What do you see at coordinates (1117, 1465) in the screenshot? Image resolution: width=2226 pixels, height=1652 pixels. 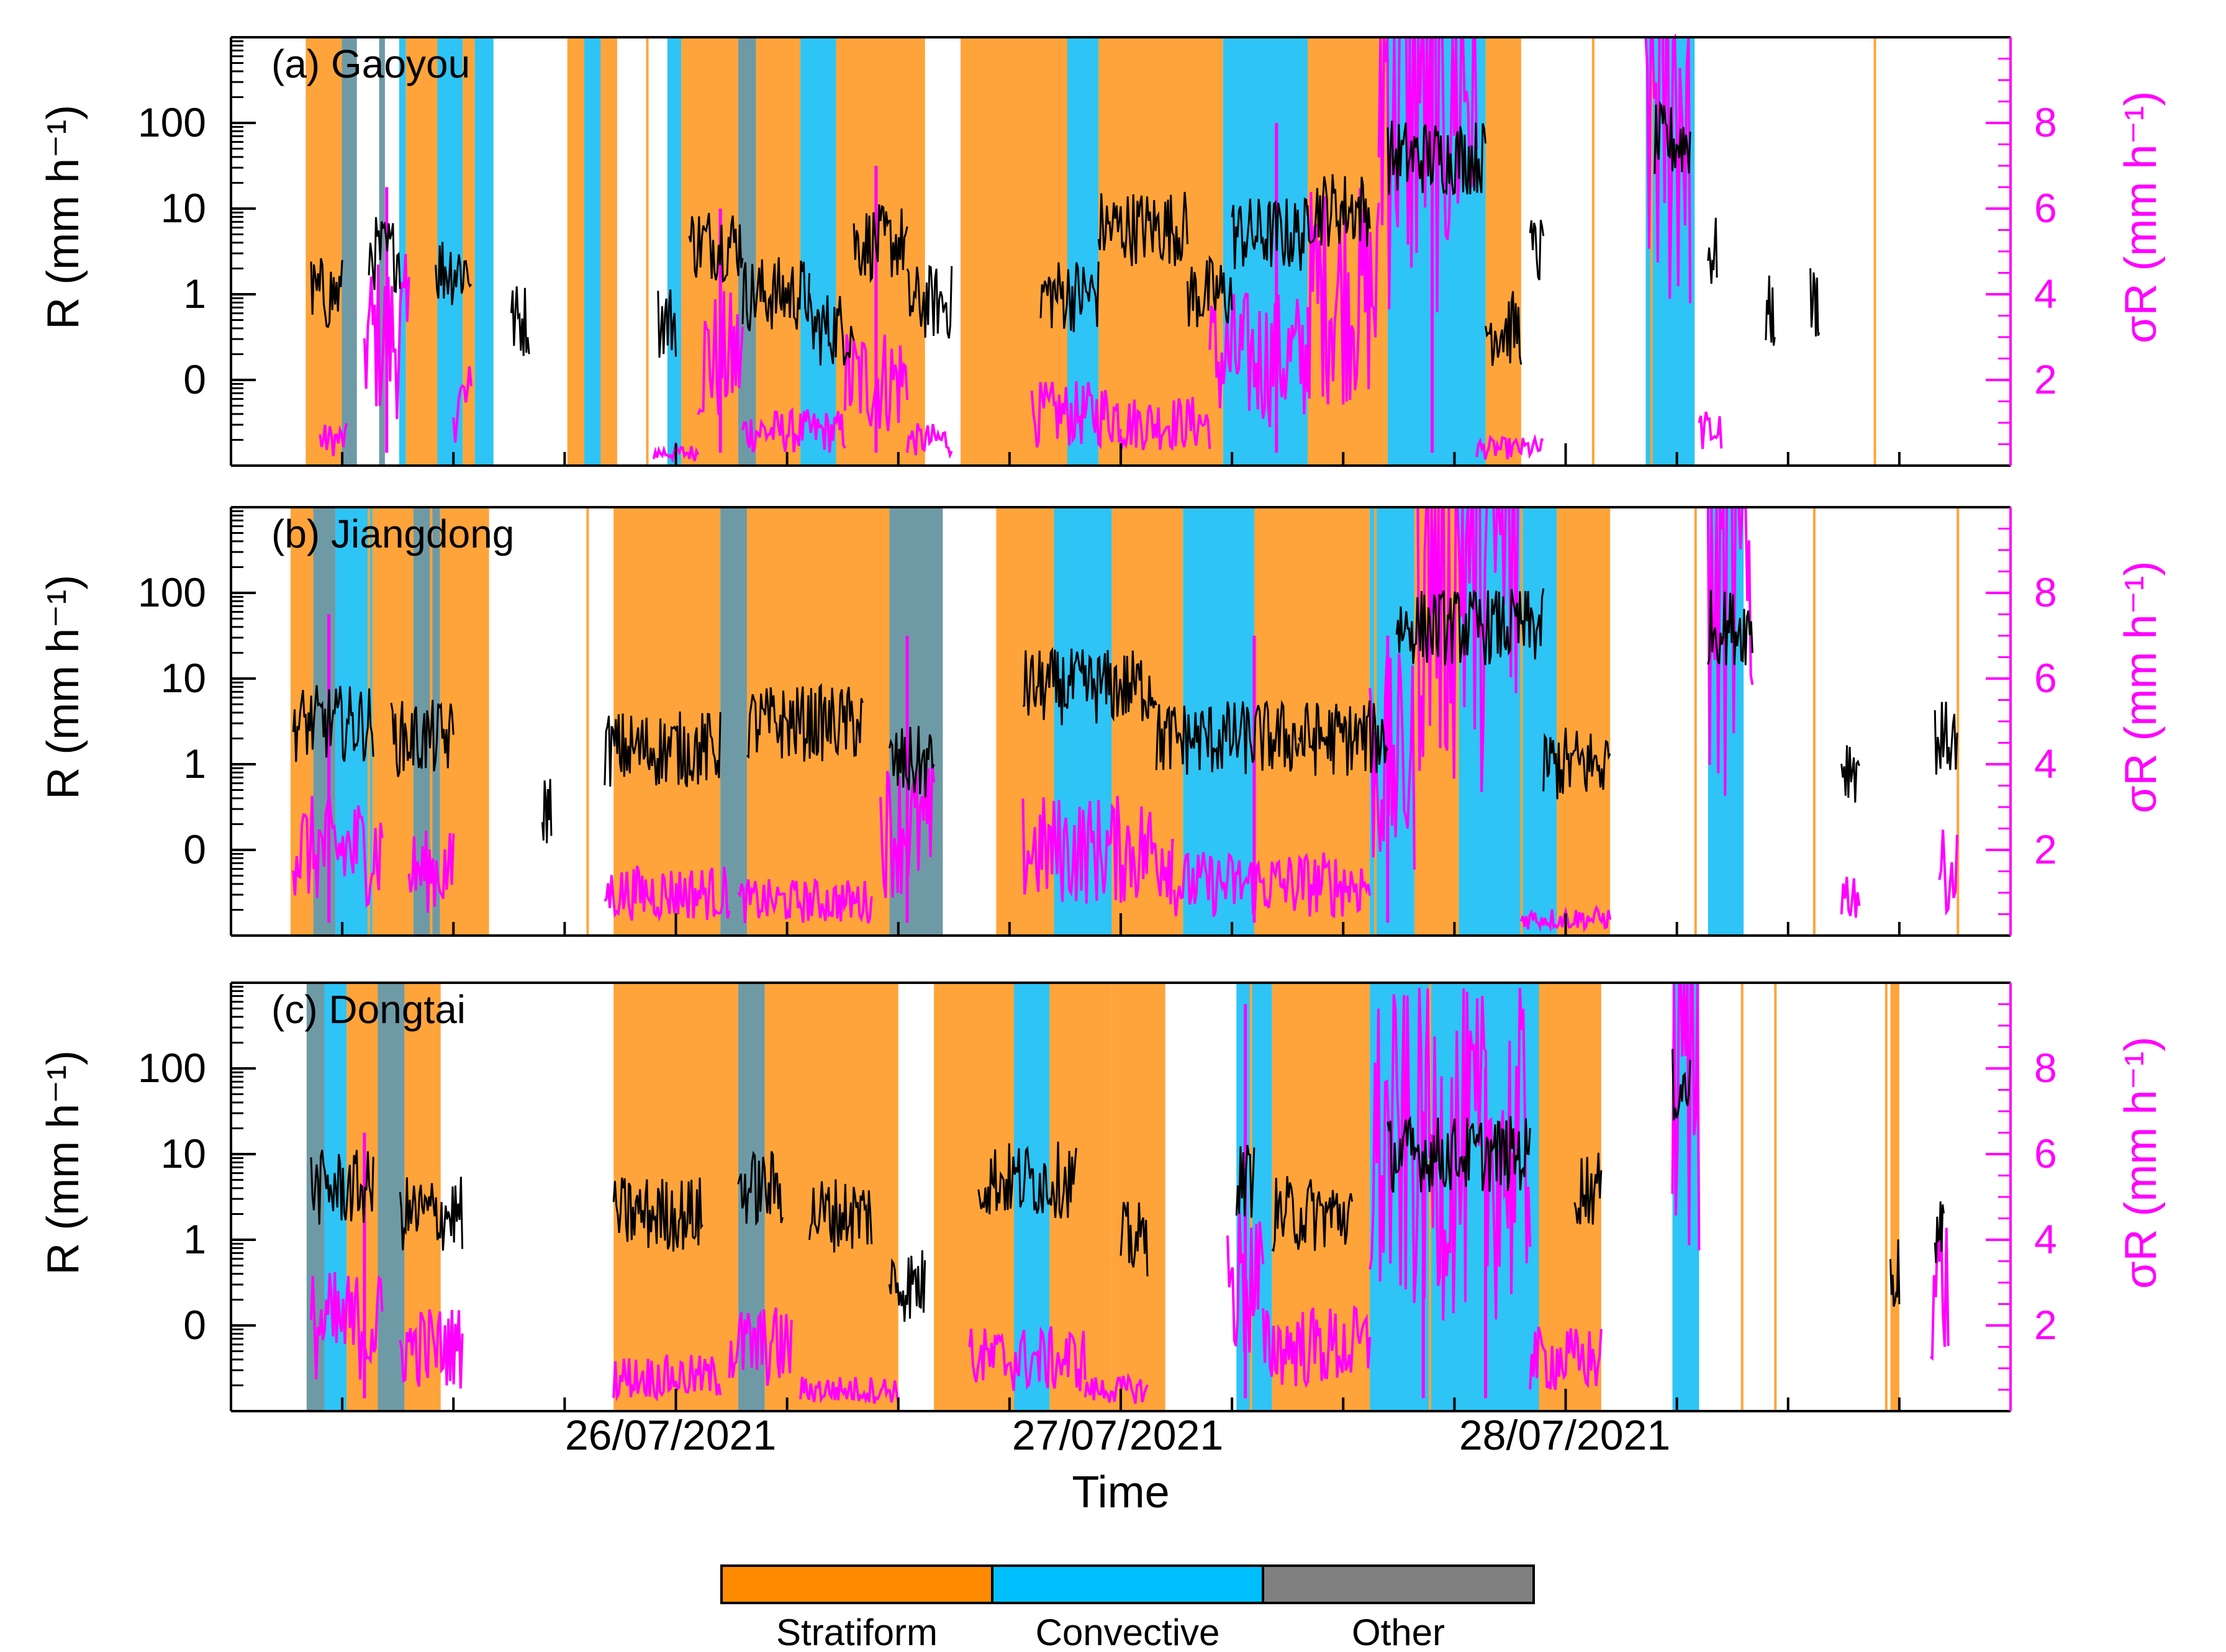 I see `x-axis: 26/07/2021 27/07/2021 28/07/2021 Time` at bounding box center [1117, 1465].